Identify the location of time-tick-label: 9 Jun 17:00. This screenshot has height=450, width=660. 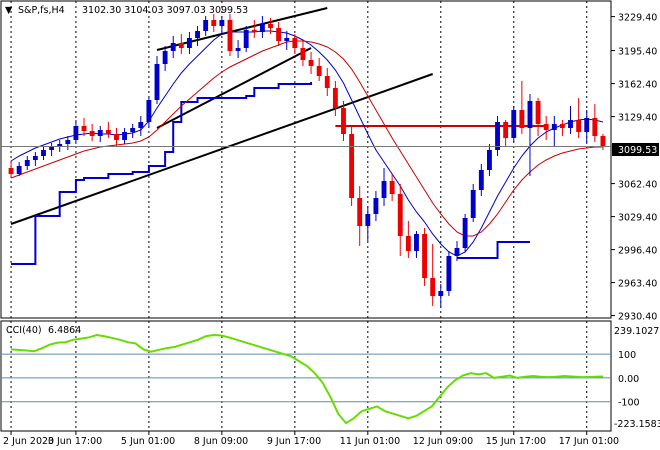
(294, 441).